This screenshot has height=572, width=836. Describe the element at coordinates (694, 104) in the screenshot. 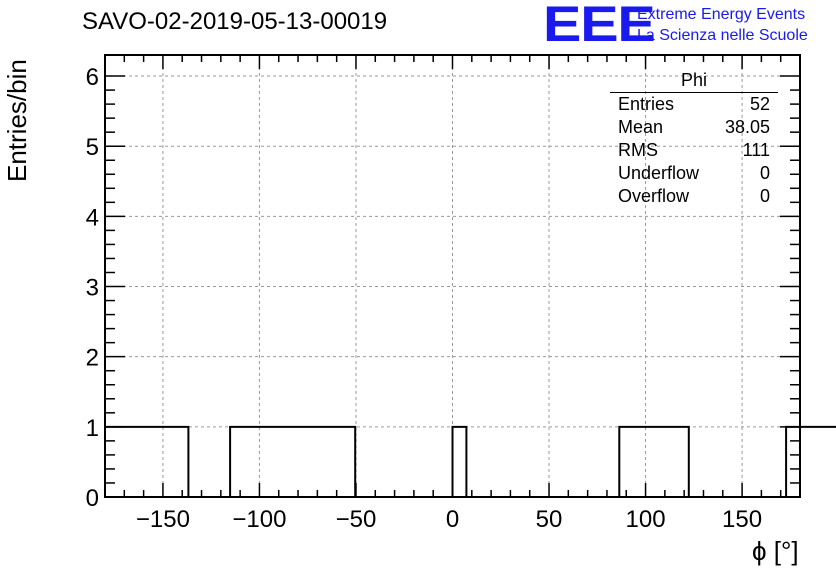

I see `stats-row-entries: Entries 52` at that location.